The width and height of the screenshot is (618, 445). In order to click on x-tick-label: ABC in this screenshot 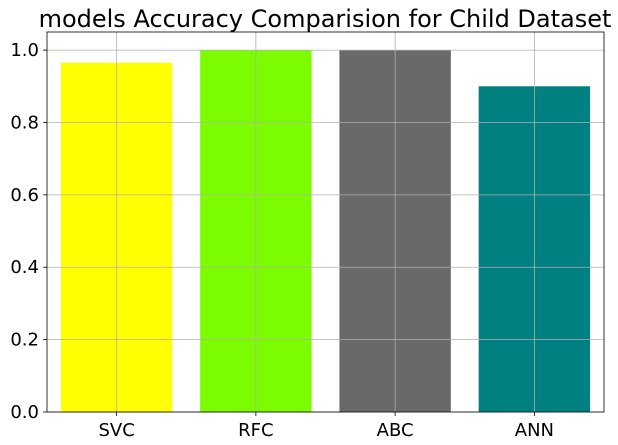, I will do `click(395, 430)`.